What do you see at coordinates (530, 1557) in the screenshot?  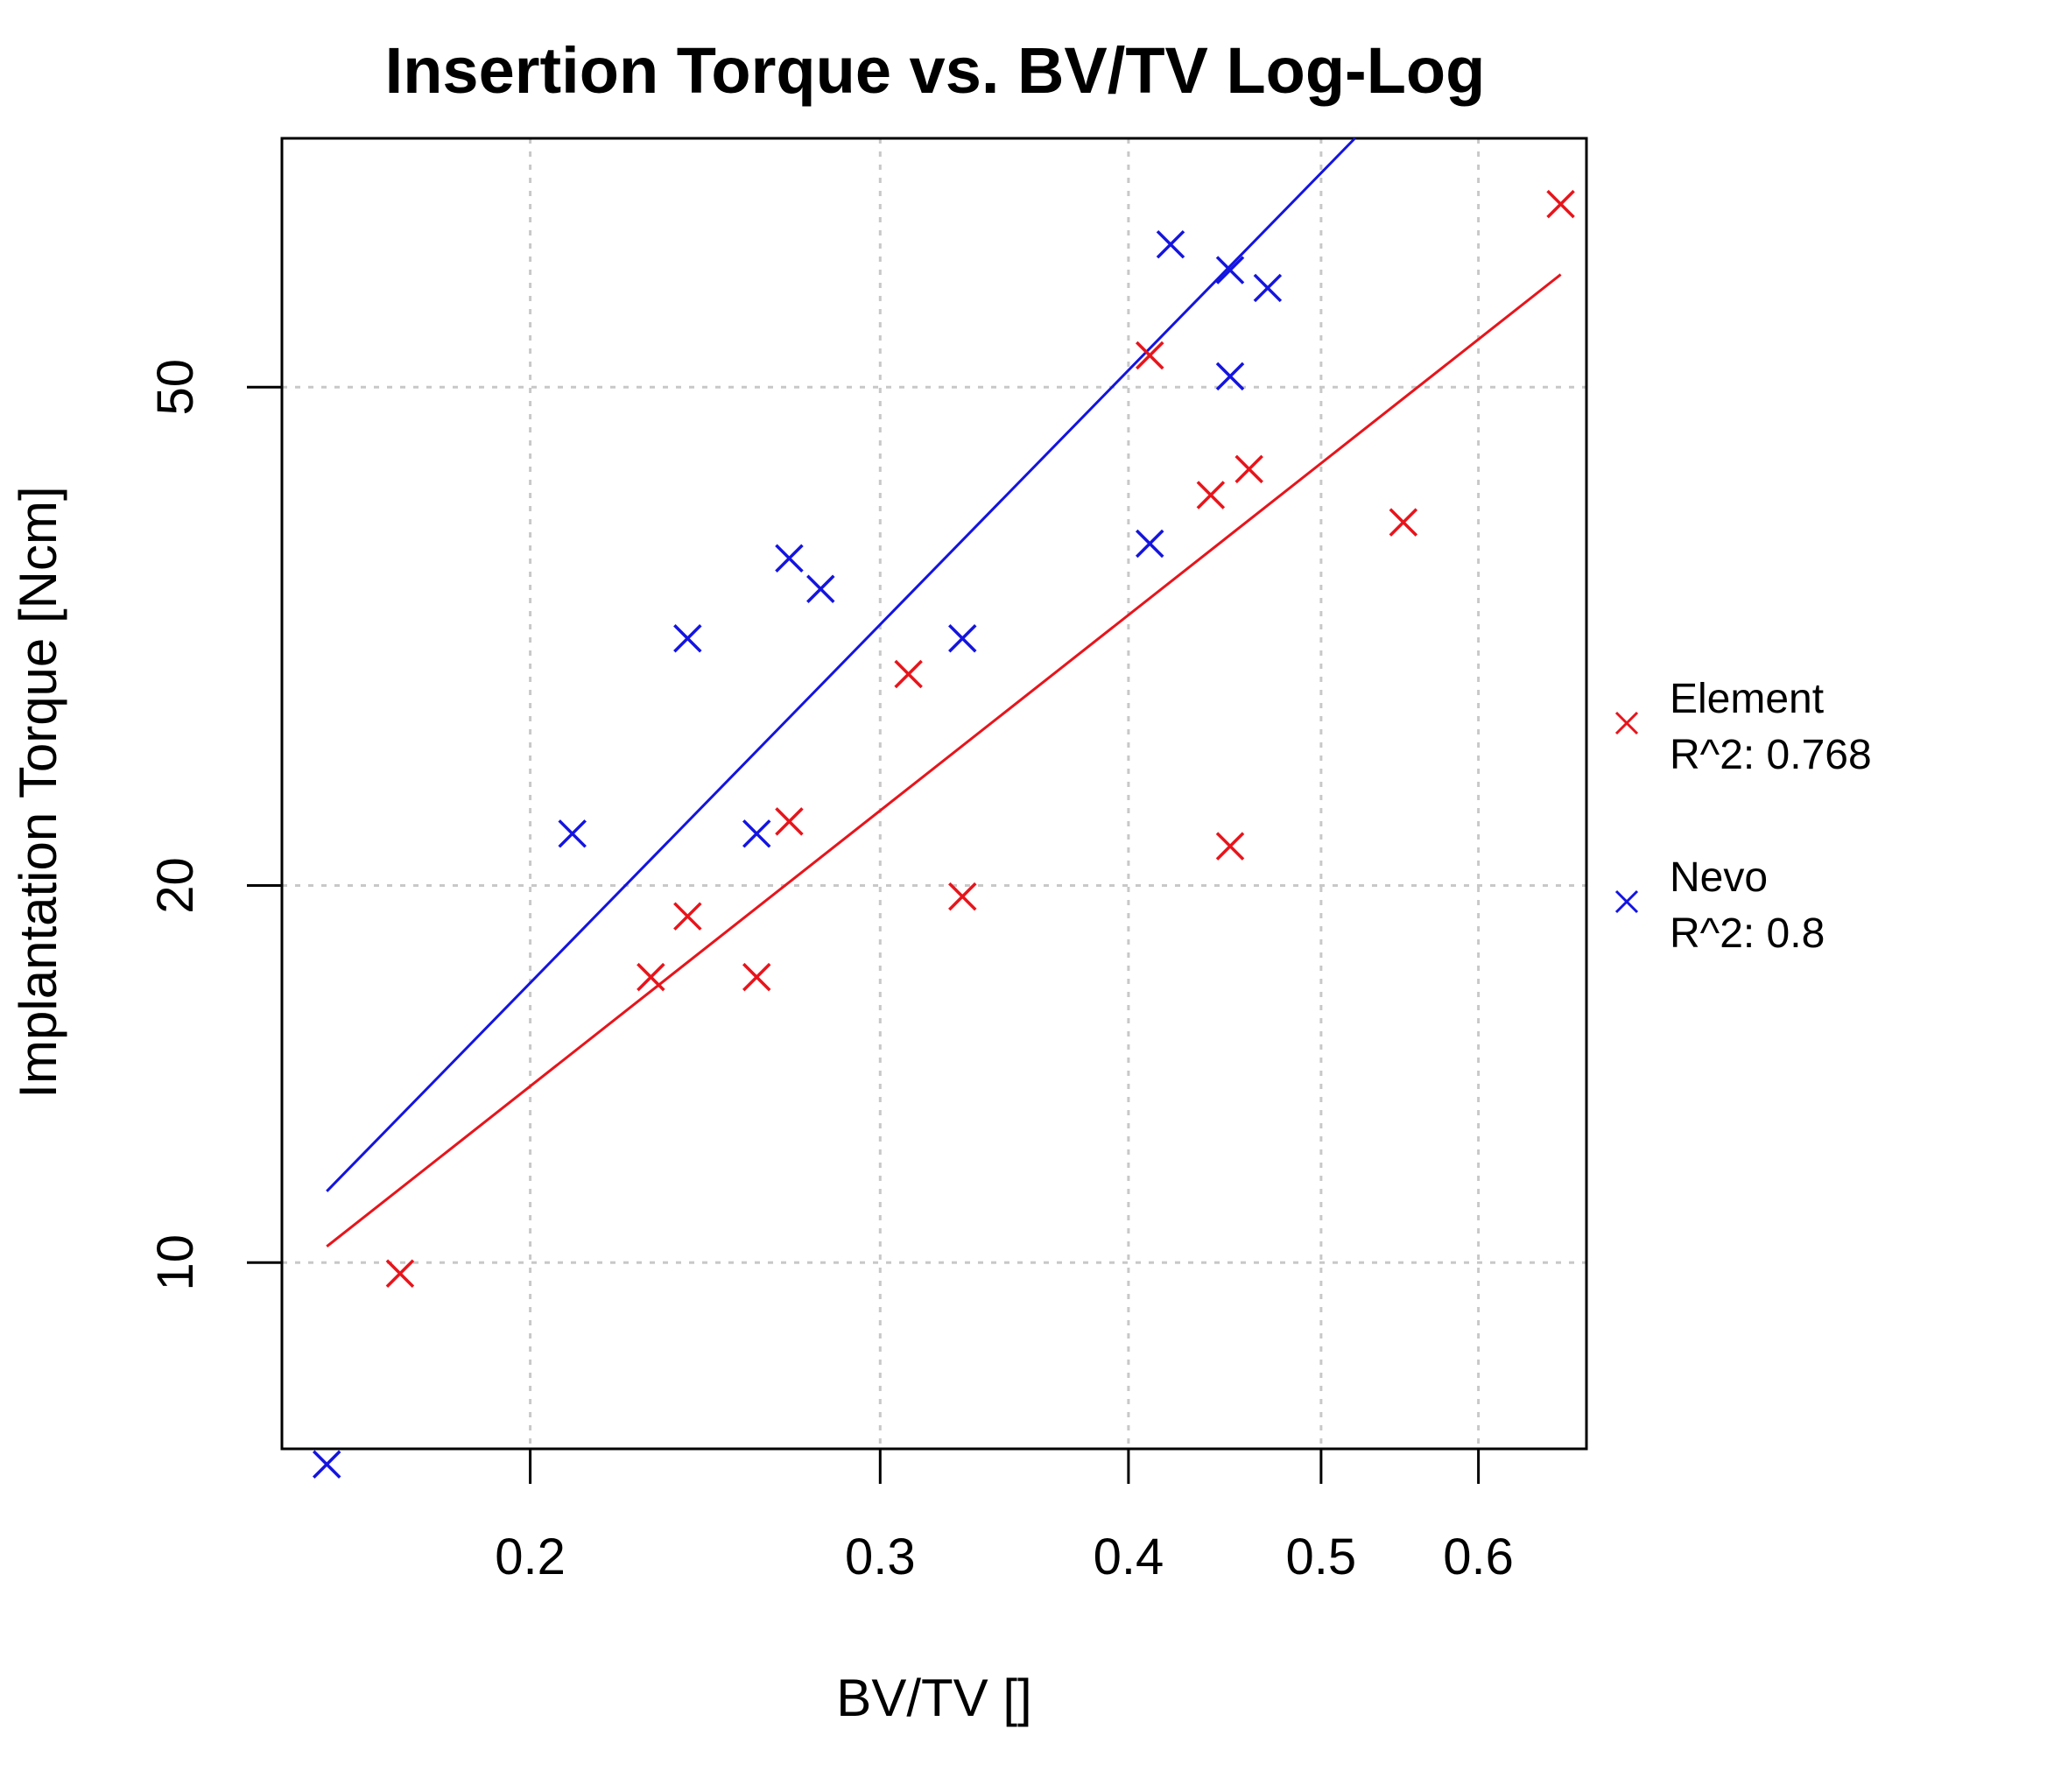 I see `x-tick-label: 0.2` at bounding box center [530, 1557].